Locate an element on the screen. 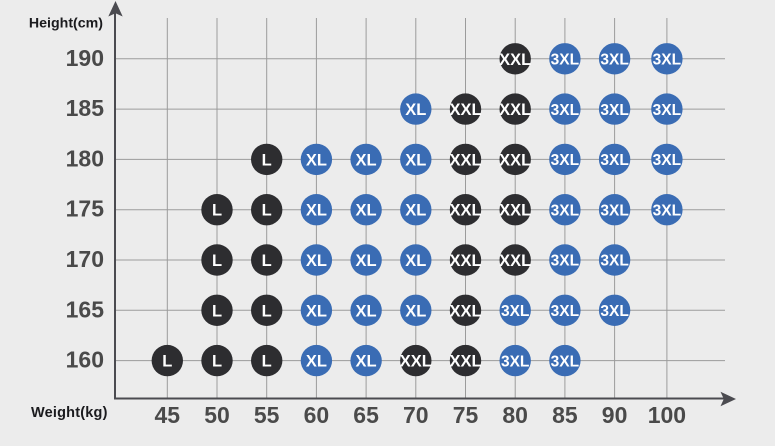 This screenshot has height=446, width=775. svg-text: 170 is located at coordinates (85, 259).